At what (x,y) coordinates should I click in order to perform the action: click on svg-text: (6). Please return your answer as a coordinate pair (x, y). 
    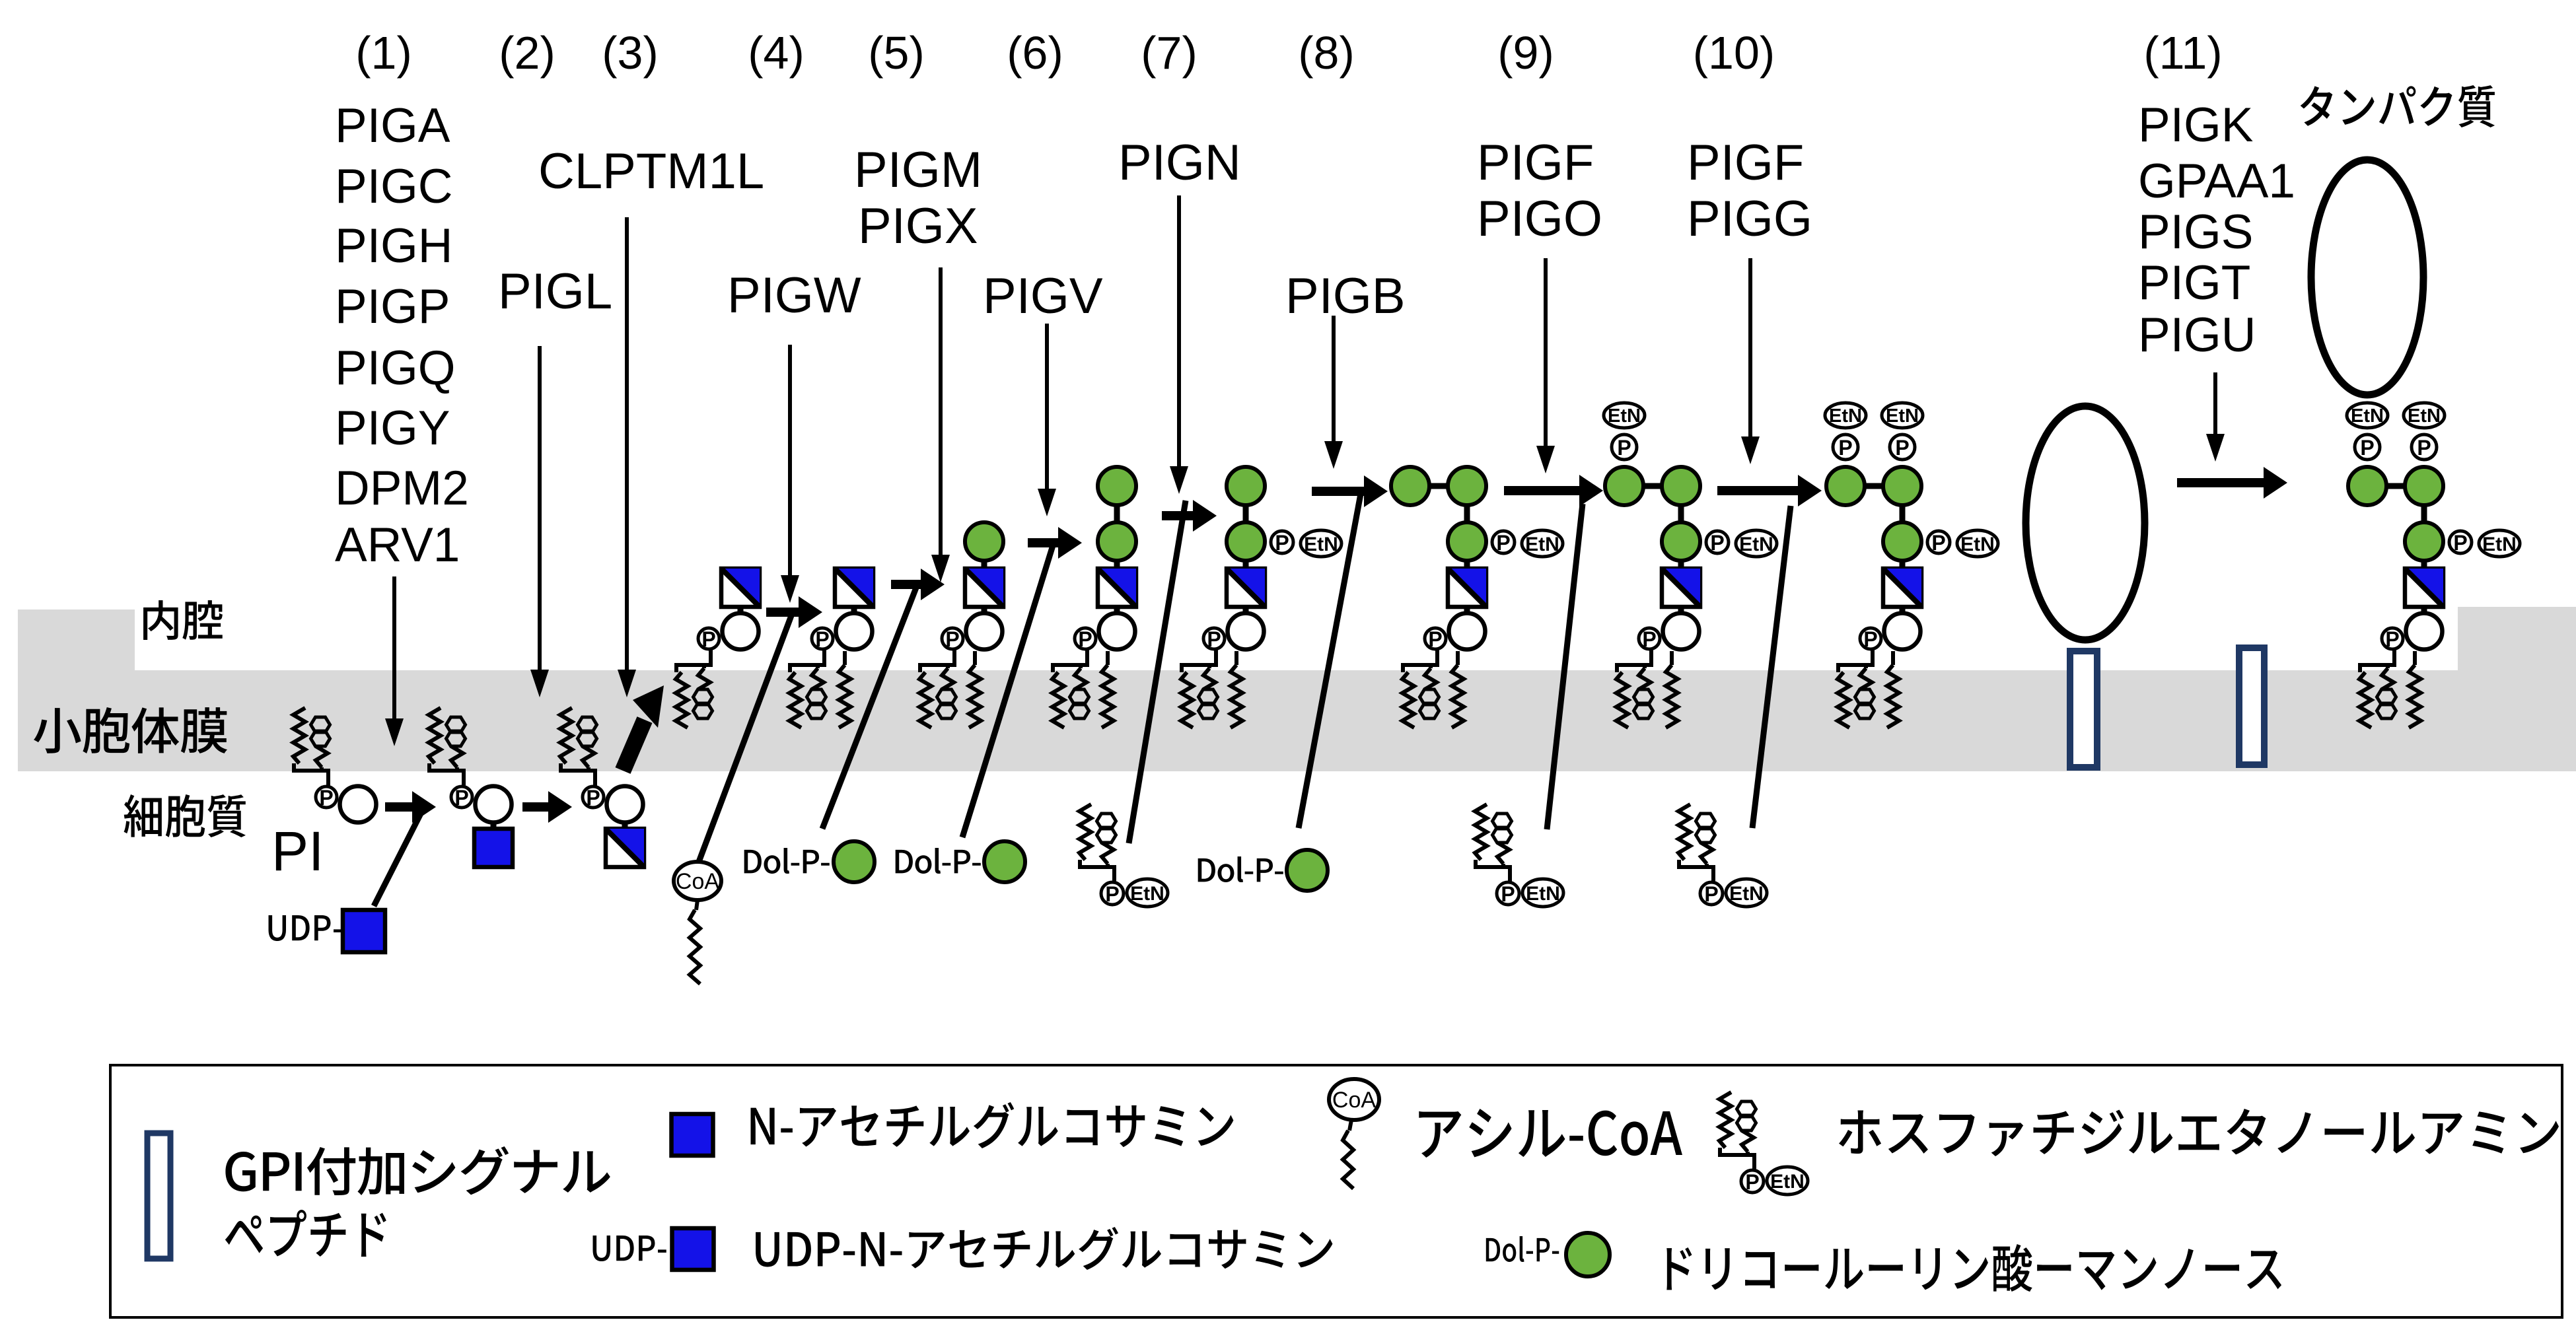
    Looking at the image, I should click on (1035, 53).